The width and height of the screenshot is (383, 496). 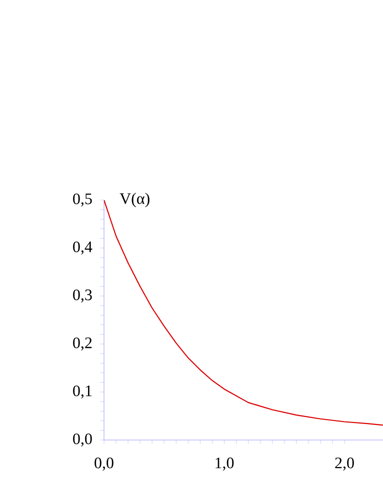 I want to click on y-tick-label: 0,5, so click(x=82, y=200).